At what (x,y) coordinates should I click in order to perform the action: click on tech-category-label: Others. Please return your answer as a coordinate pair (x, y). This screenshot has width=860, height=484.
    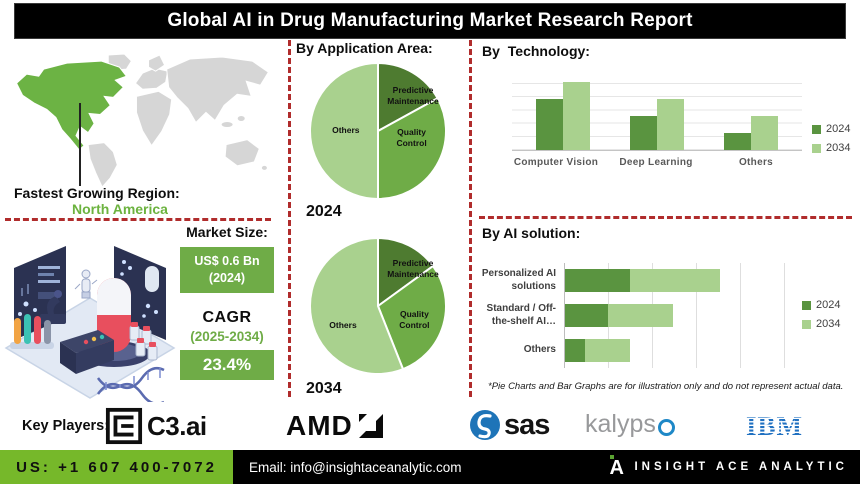
    Looking at the image, I should click on (756, 162).